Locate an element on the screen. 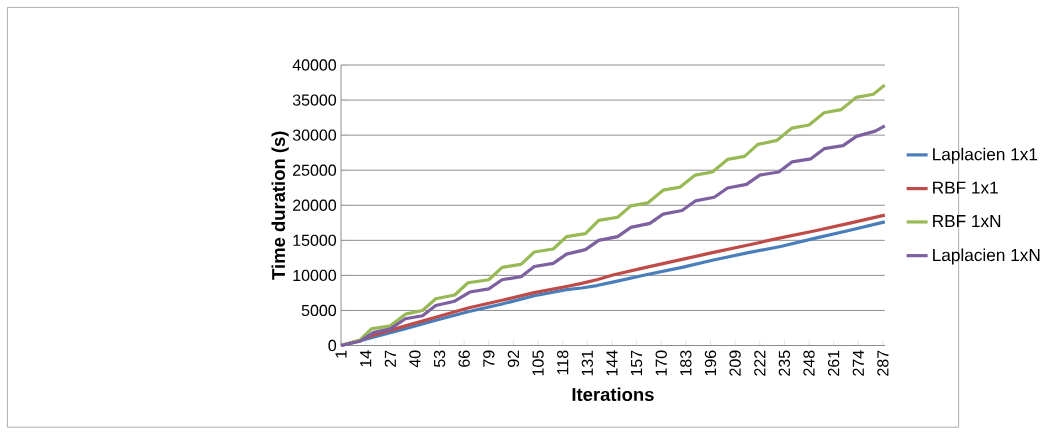 The image size is (1047, 435). x-tick-label: 105 is located at coordinates (538, 363).